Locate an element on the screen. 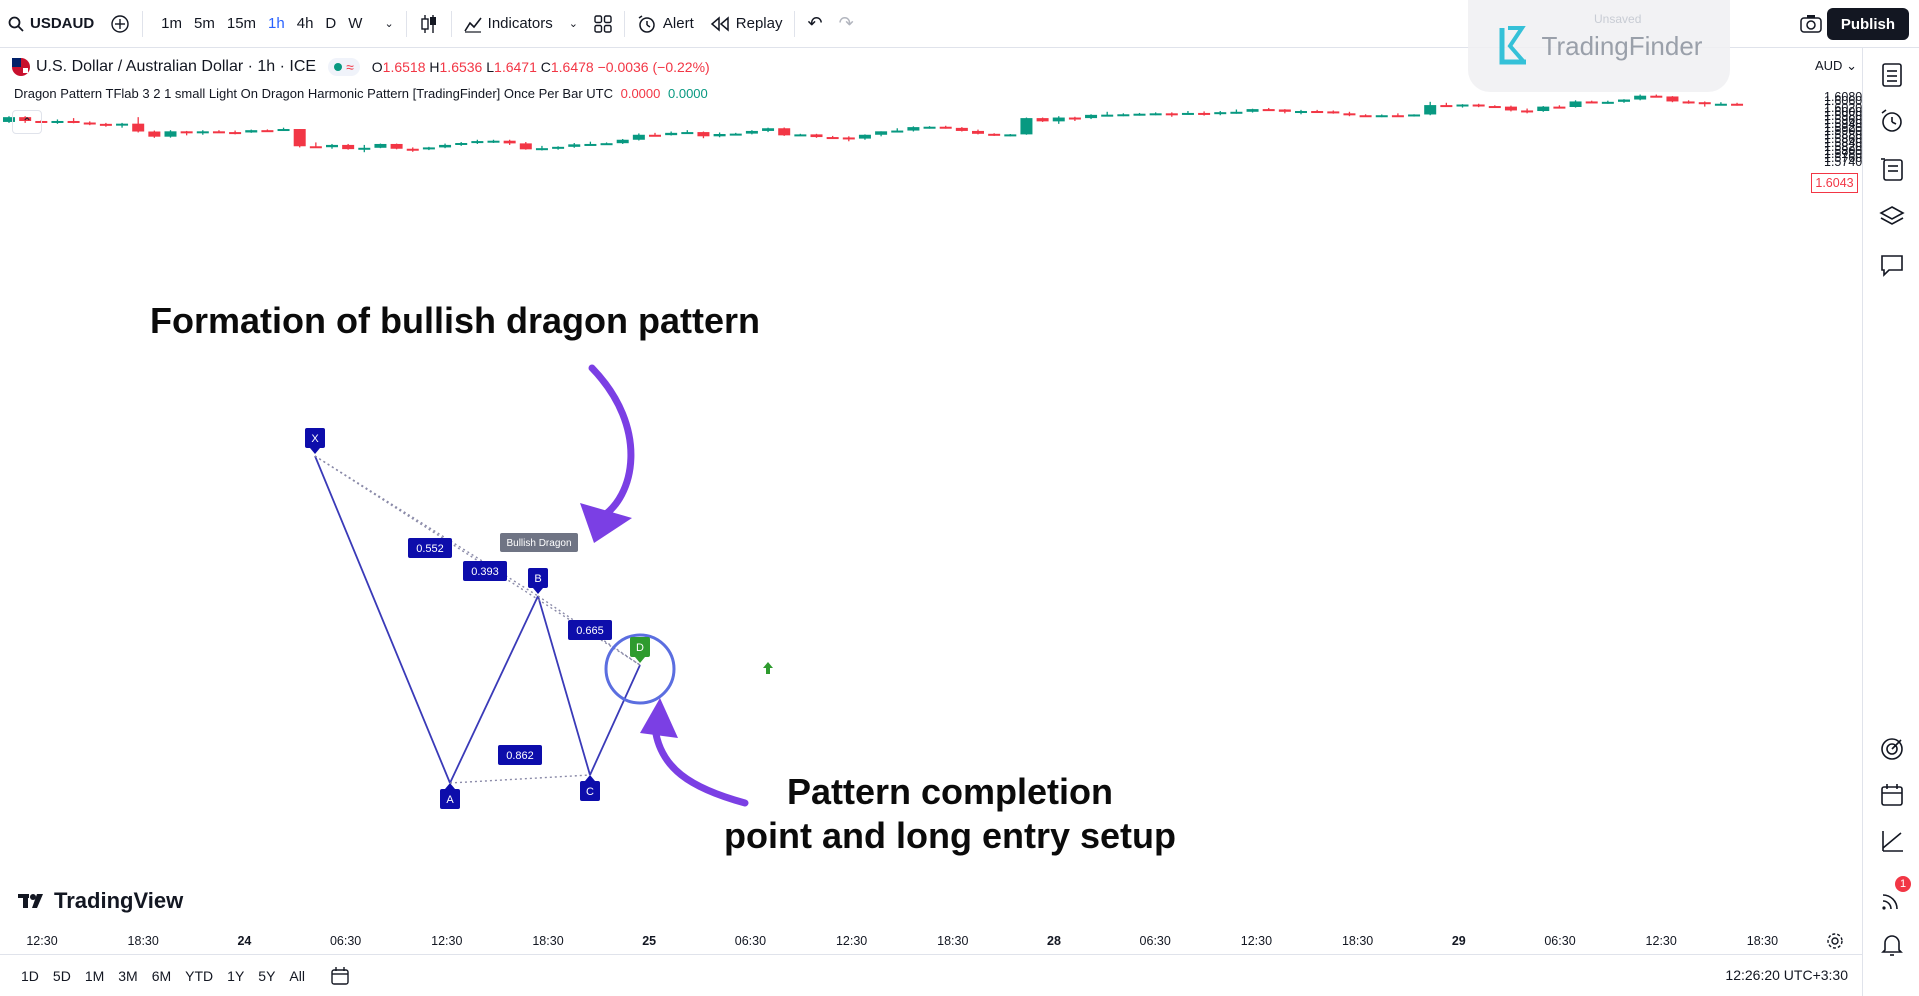 The image size is (1919, 996). replay-button: Replay is located at coordinates (746, 24).